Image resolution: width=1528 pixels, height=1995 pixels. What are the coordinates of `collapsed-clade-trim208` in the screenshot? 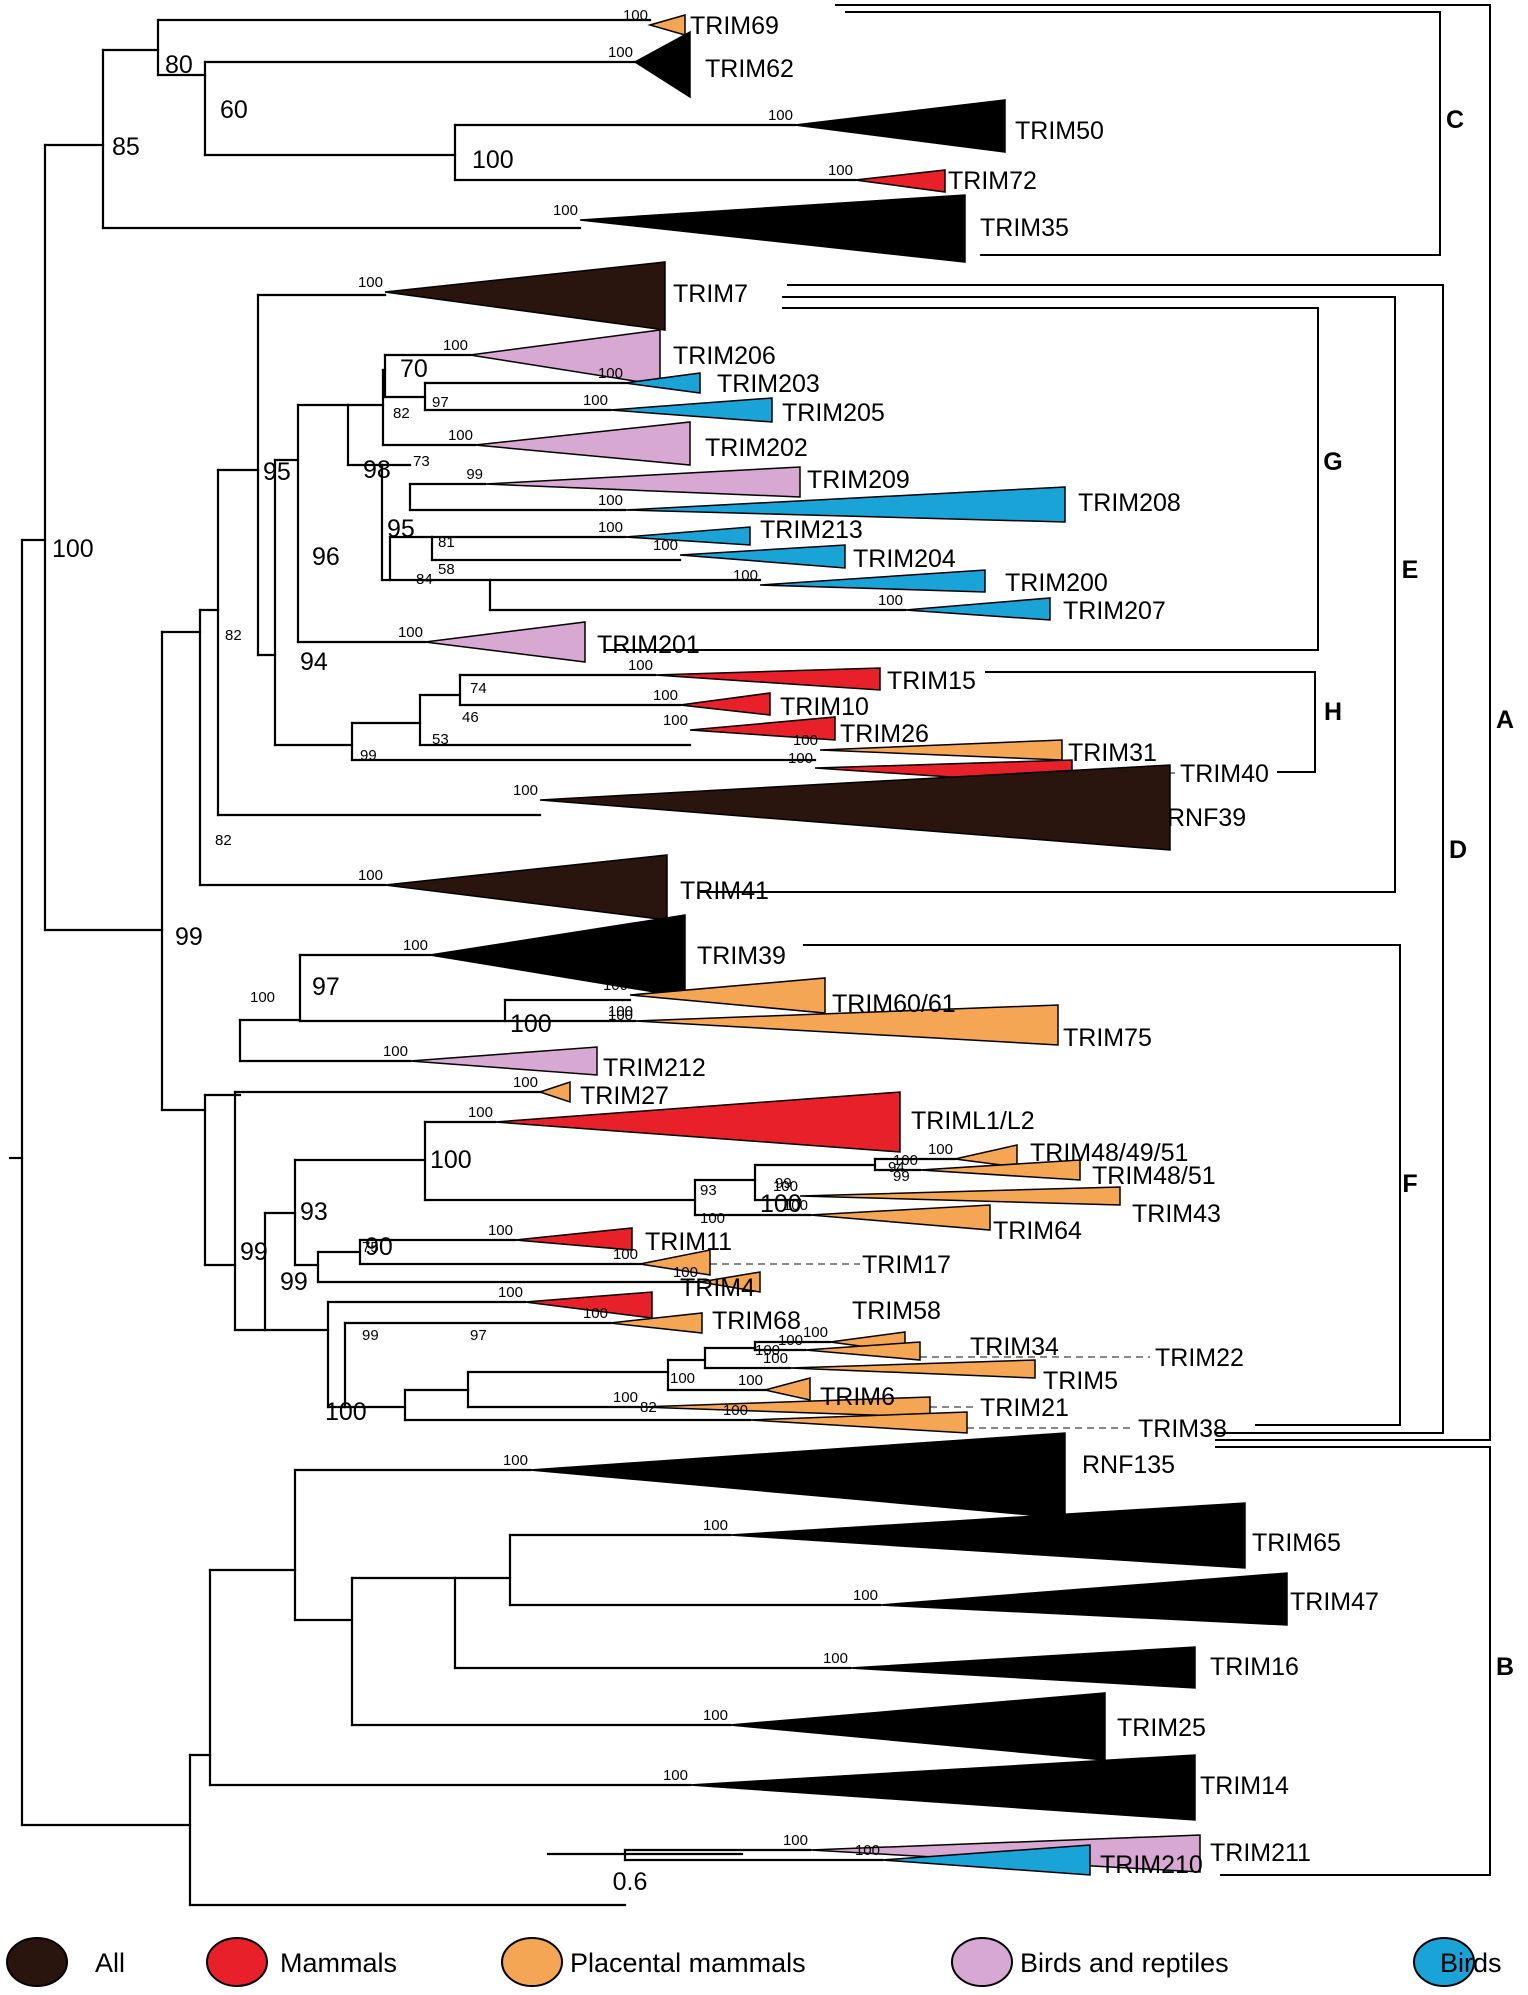 It's located at (845, 504).